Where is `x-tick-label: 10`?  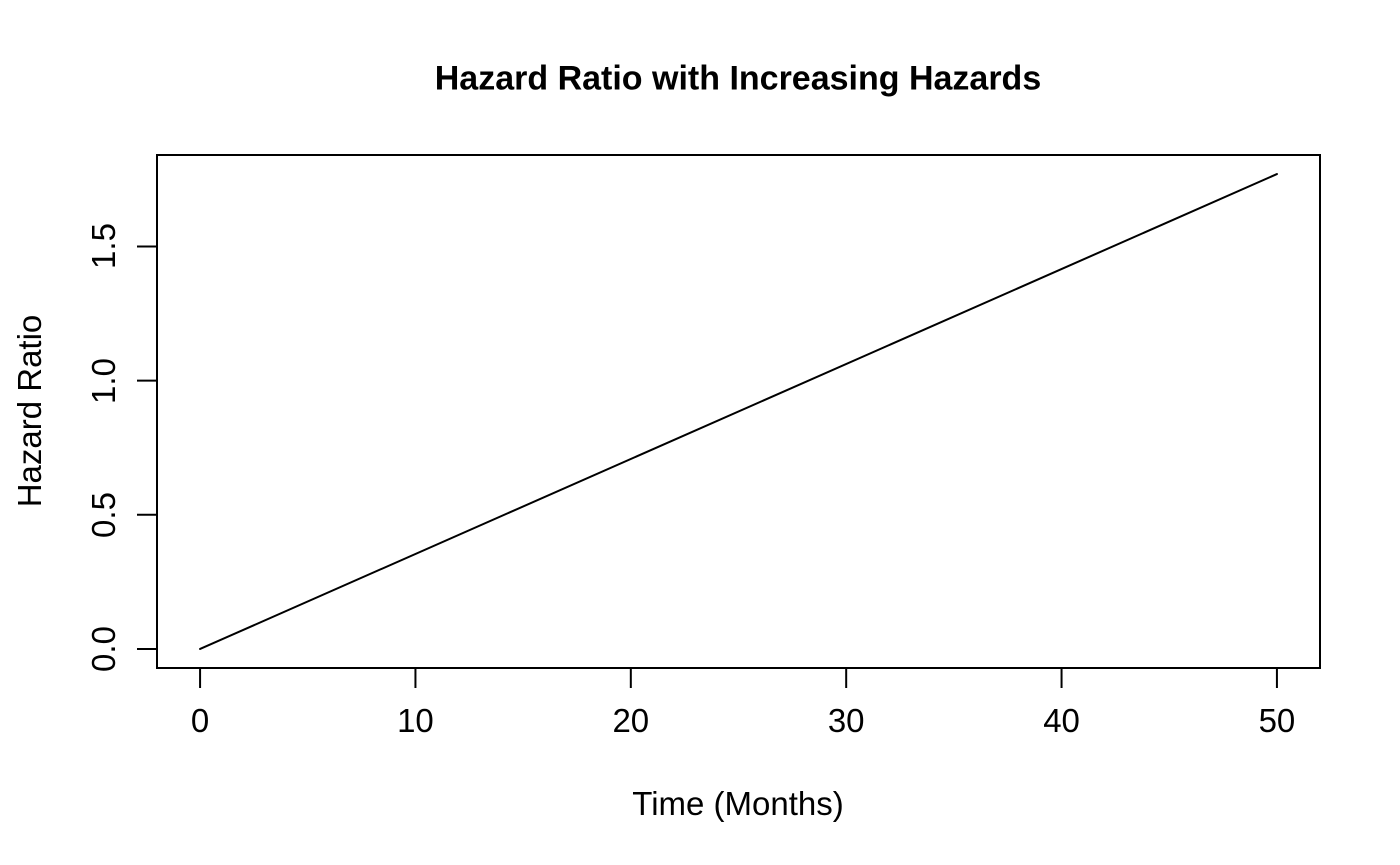
x-tick-label: 10 is located at coordinates (415, 720).